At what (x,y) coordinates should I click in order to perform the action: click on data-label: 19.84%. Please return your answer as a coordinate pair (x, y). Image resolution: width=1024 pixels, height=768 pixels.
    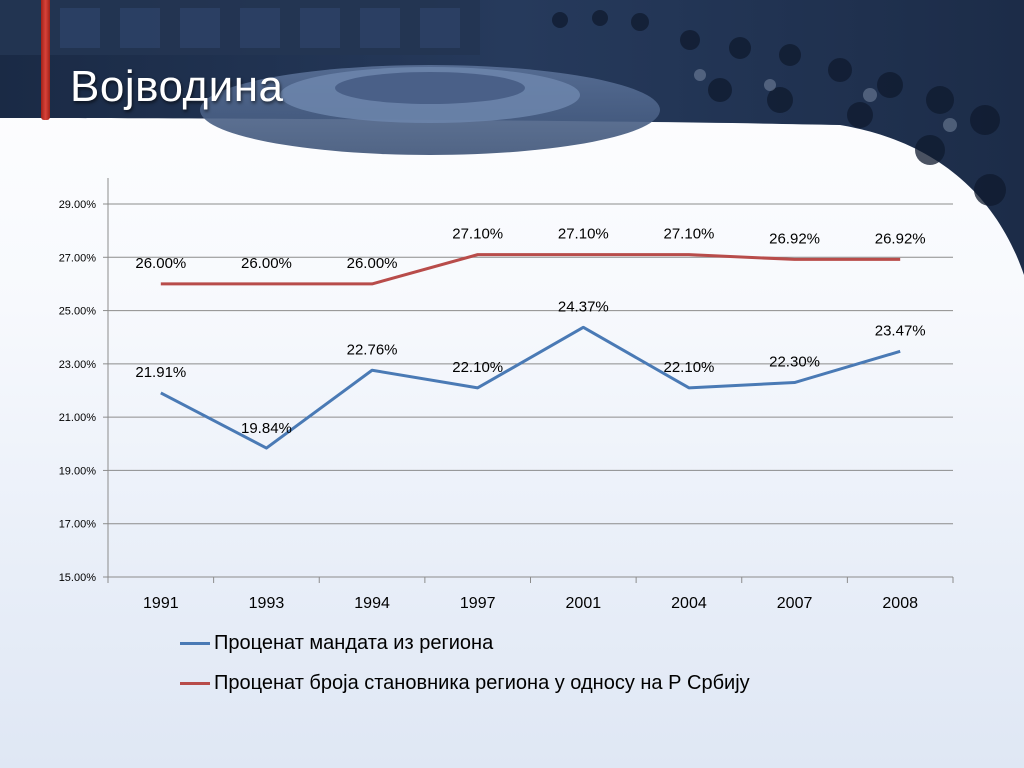
    Looking at the image, I should click on (266, 428).